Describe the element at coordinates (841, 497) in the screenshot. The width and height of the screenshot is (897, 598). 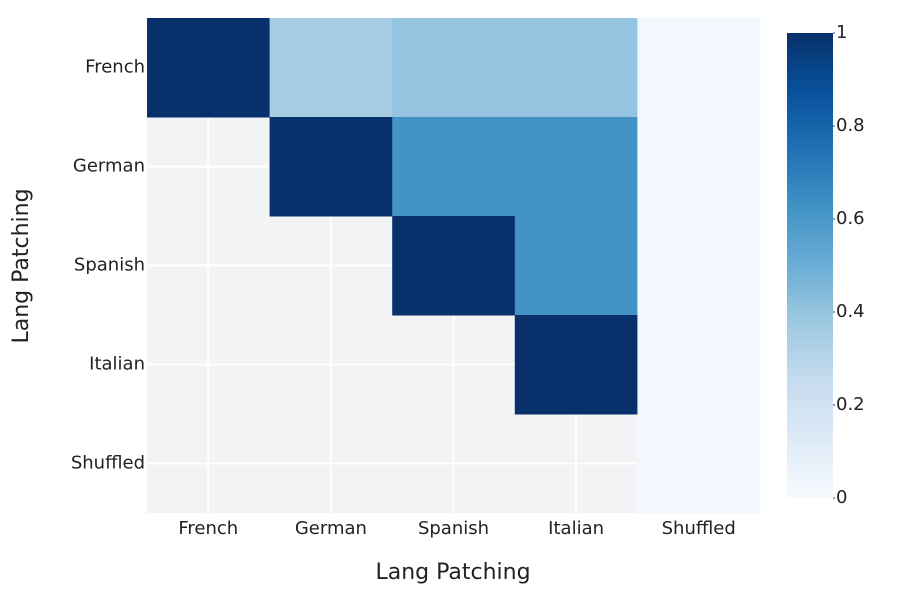
I see `colorbar-tick-label: 0` at that location.